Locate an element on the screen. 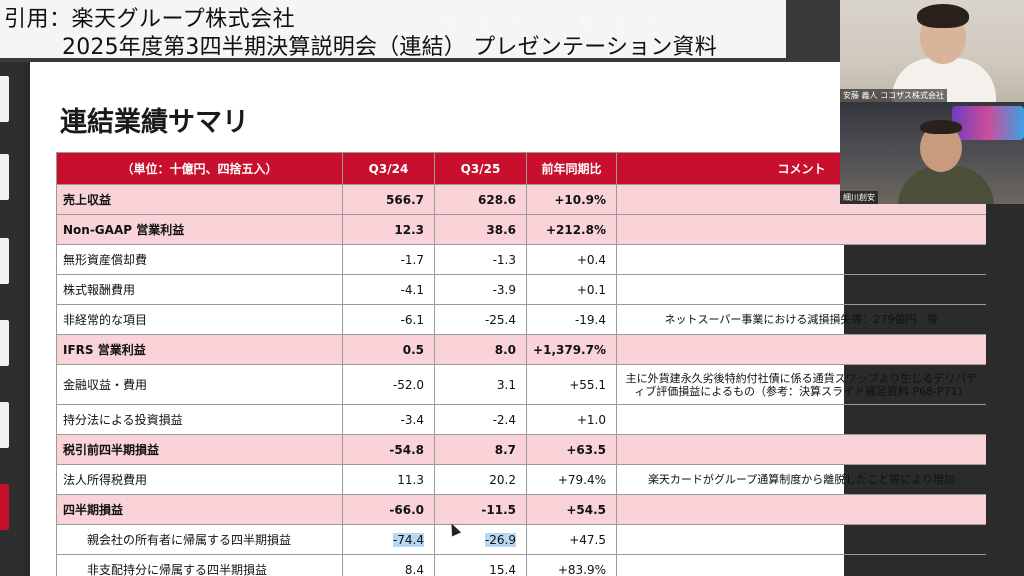 The width and height of the screenshot is (1024, 576). row-label: IFRS 営業利益 is located at coordinates (199, 349).